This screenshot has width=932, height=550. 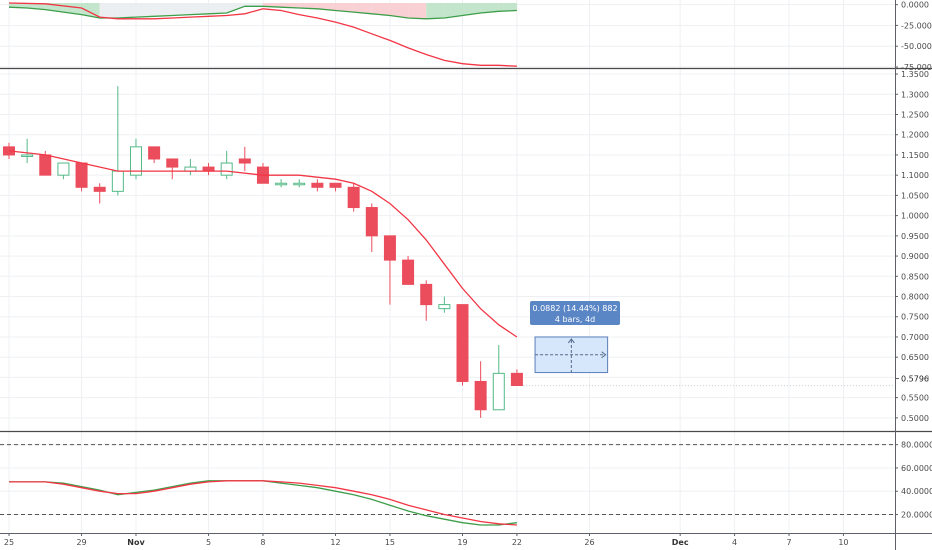 What do you see at coordinates (136, 542) in the screenshot?
I see `x-tick-label: Nov` at bounding box center [136, 542].